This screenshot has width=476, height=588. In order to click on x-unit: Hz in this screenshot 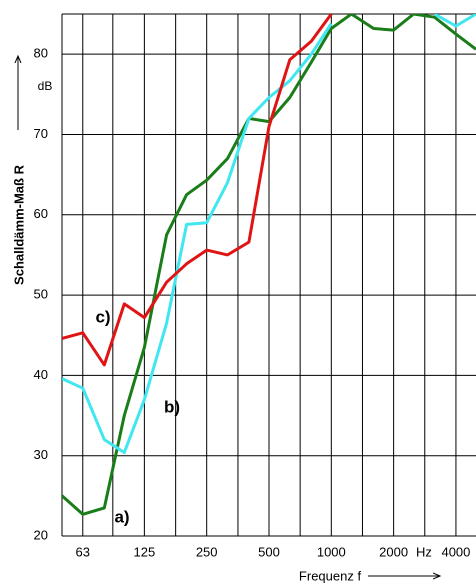, I will do `click(424, 551)`.